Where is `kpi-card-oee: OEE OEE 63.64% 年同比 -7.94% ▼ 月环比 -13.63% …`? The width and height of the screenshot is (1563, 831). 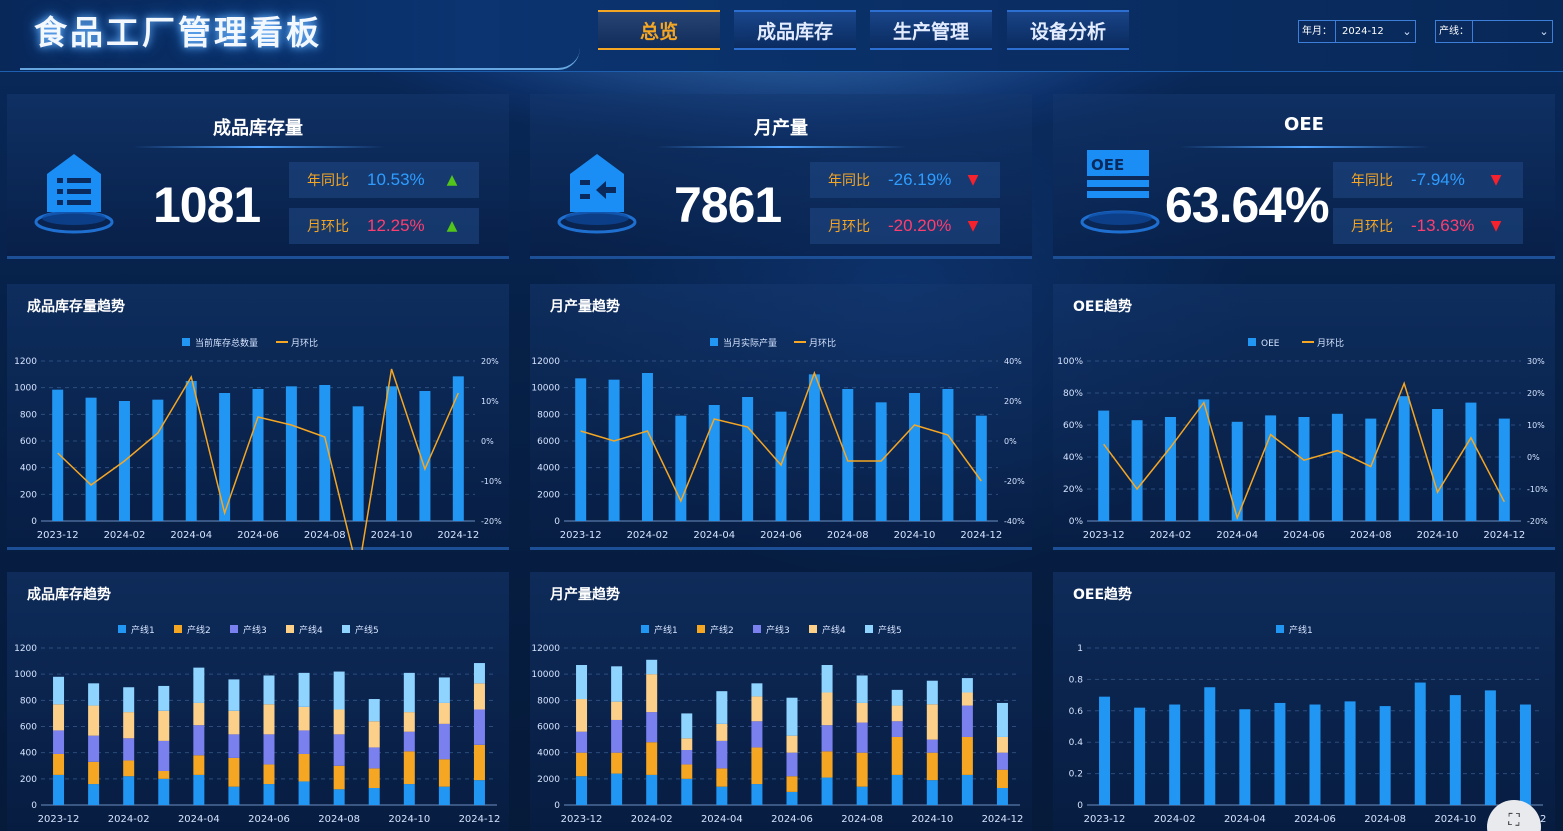 kpi-card-oee: OEE OEE 63.64% 年同比 -7.94% ▼ 月环比 -13.63% … is located at coordinates (1304, 176).